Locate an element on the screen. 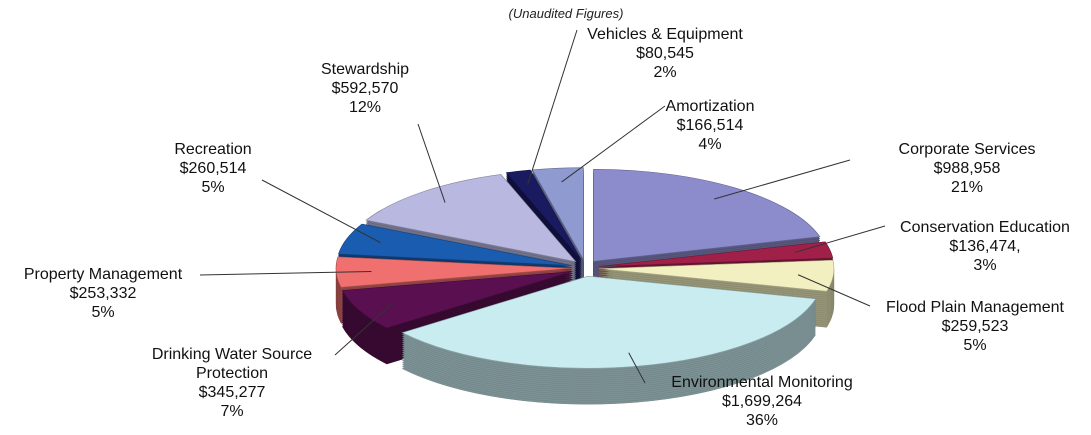 The width and height of the screenshot is (1091, 435). value-label: $592,570 is located at coordinates (365, 88).